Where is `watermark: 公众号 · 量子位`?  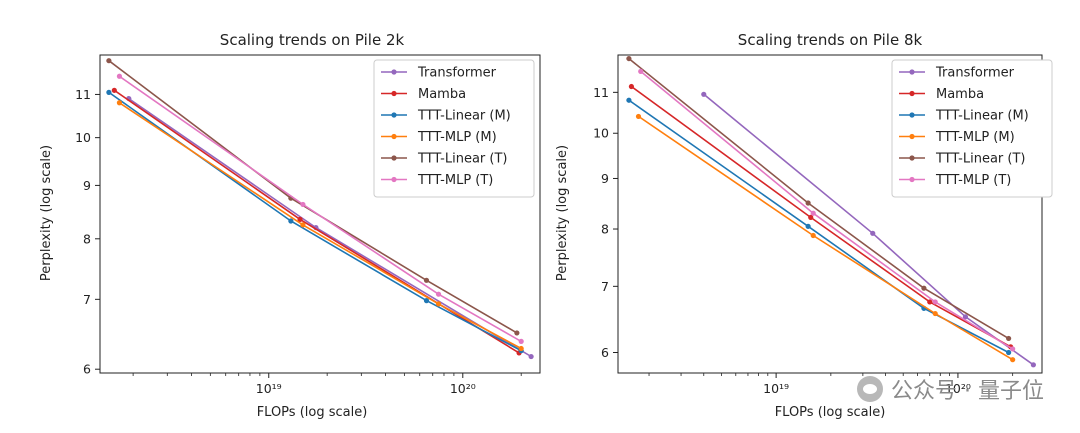
watermark: 公众号 · 量子位 is located at coordinates (950, 389).